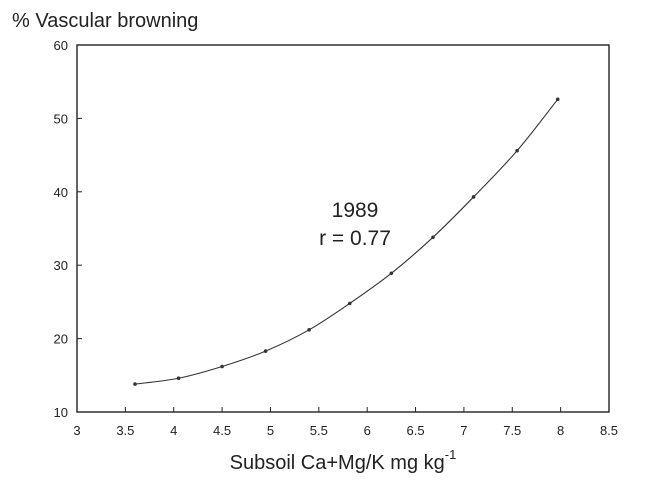 This screenshot has height=481, width=649. What do you see at coordinates (416, 430) in the screenshot?
I see `x-tick-label: 6.5` at bounding box center [416, 430].